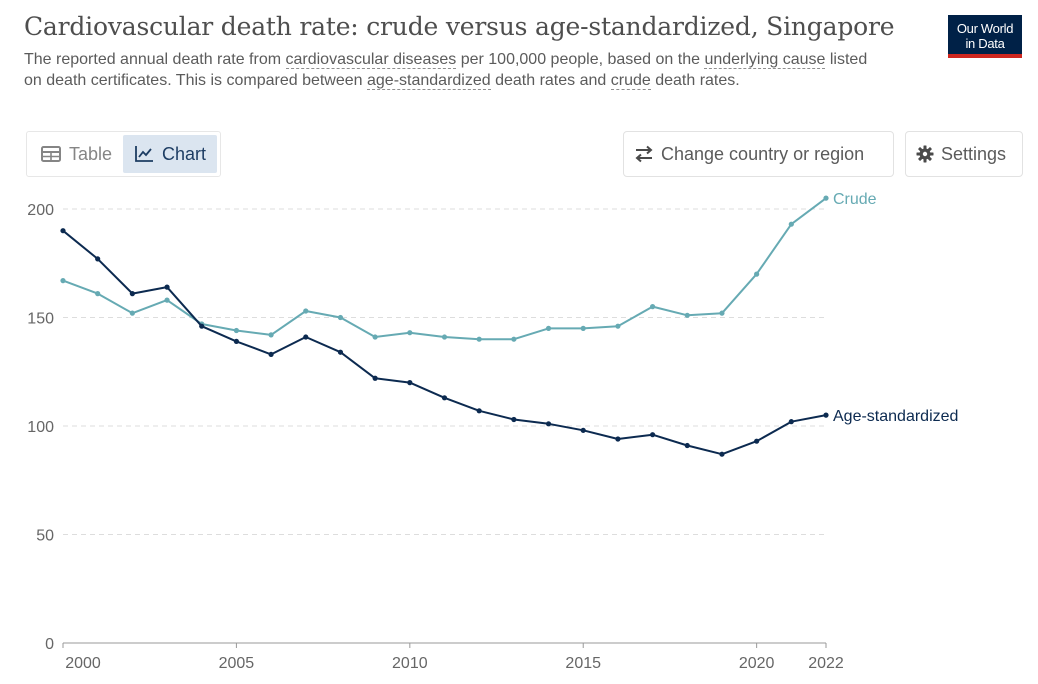 Image resolution: width=1038 pixels, height=684 pixels. What do you see at coordinates (550, 80) in the screenshot?
I see `subtitle-text: death rates and` at bounding box center [550, 80].